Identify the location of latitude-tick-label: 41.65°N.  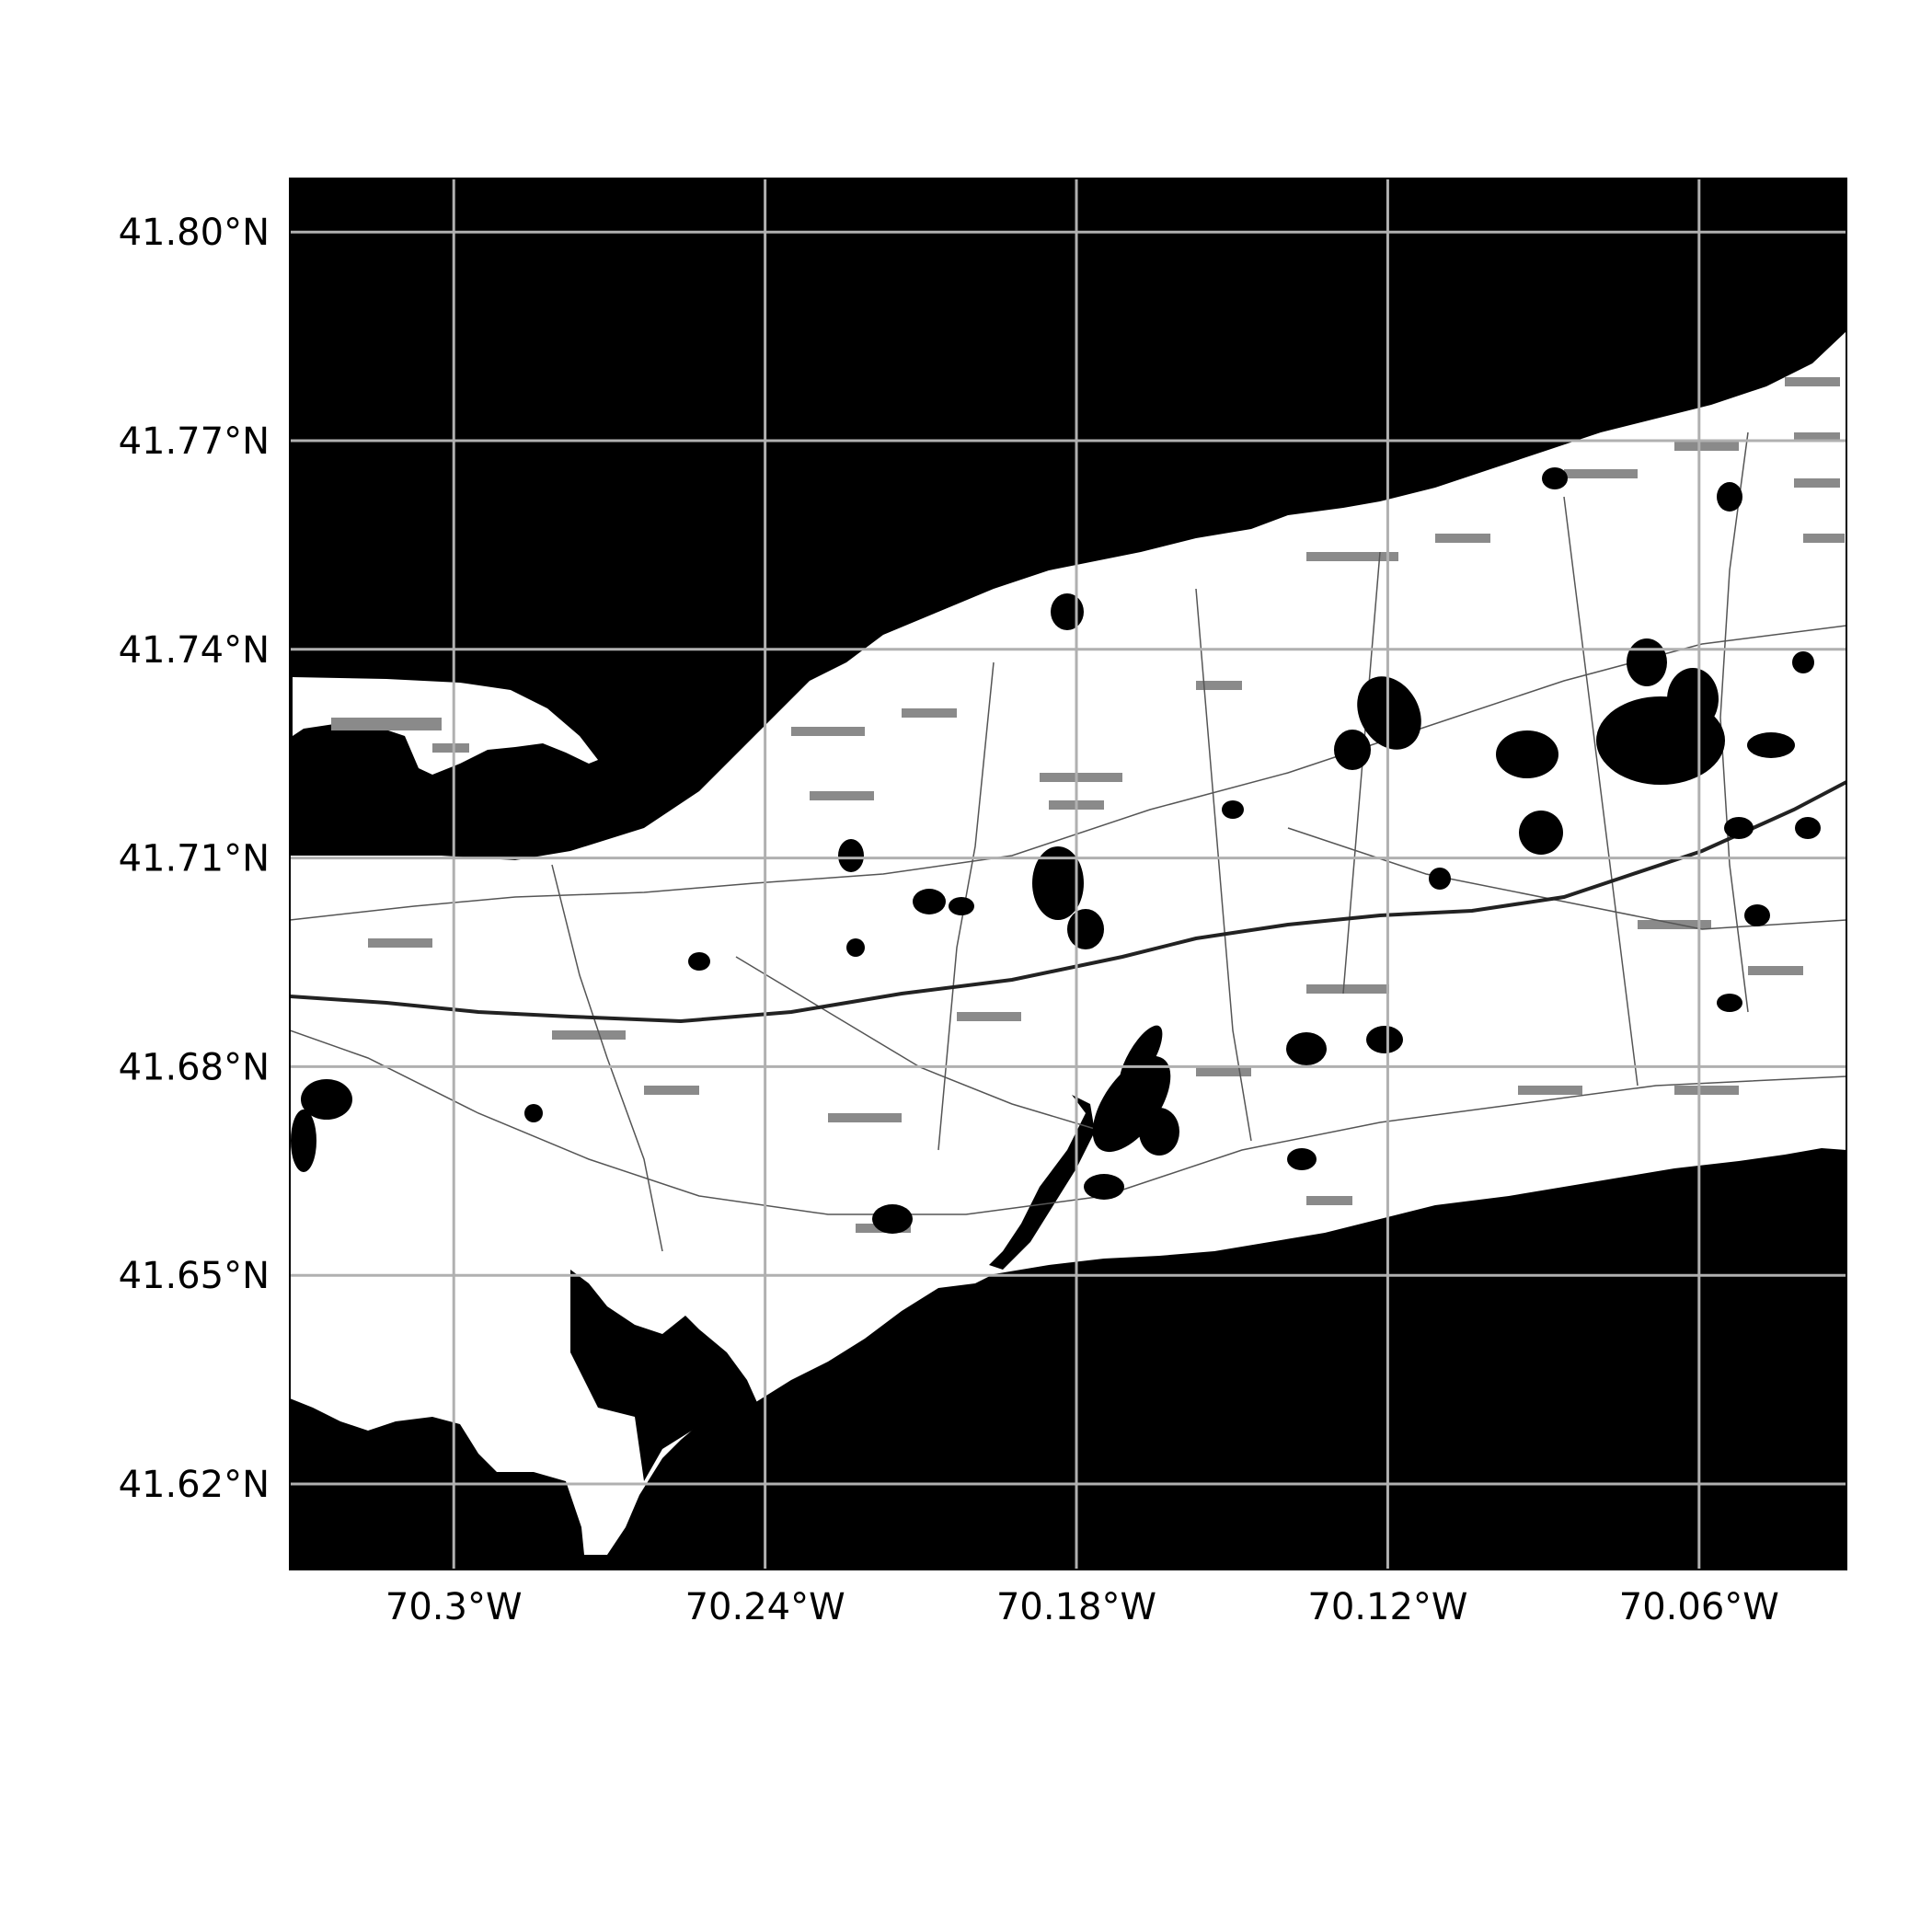
(194, 1276).